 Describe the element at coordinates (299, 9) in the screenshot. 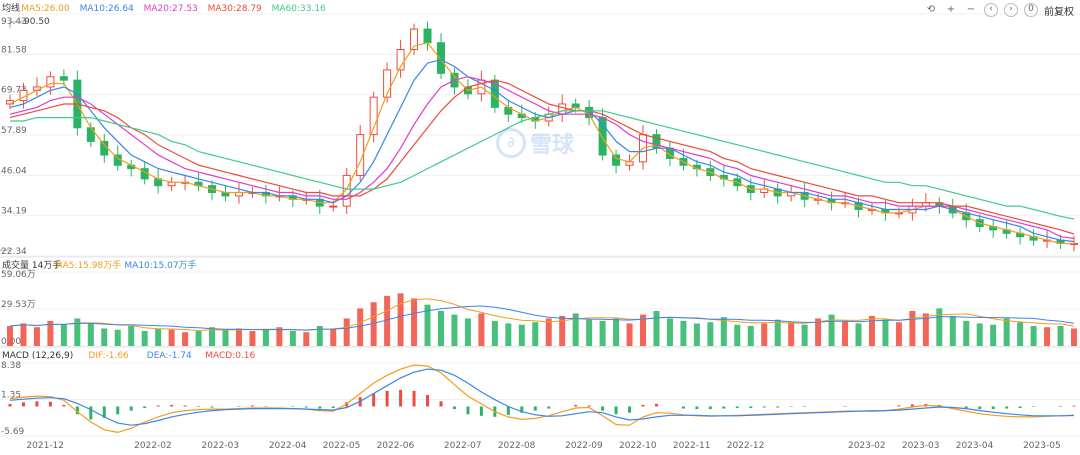

I see `ma-legend-item-5: MA60:33.16` at that location.